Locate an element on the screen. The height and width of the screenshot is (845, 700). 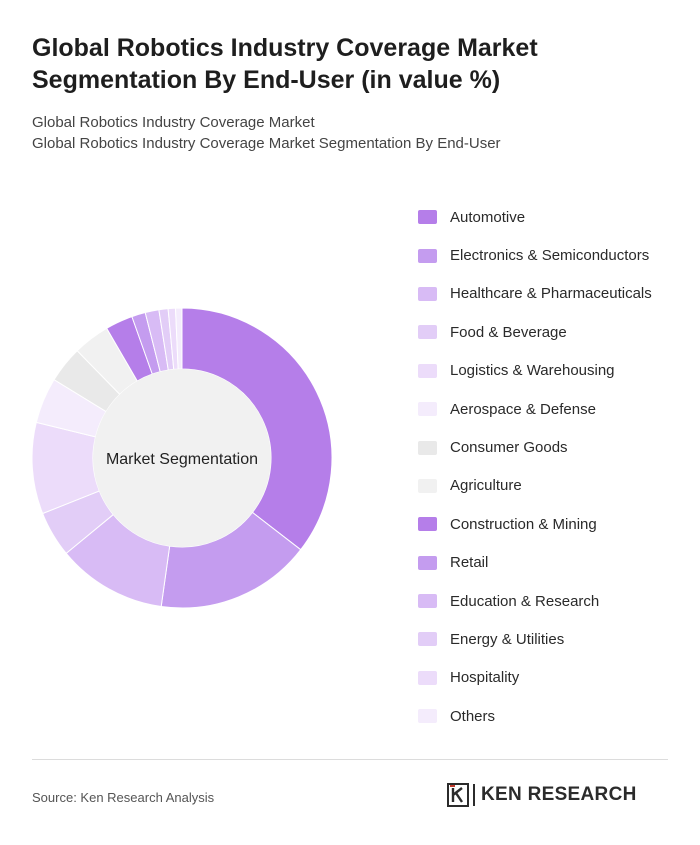
brand-separator is located at coordinates (474, 795).